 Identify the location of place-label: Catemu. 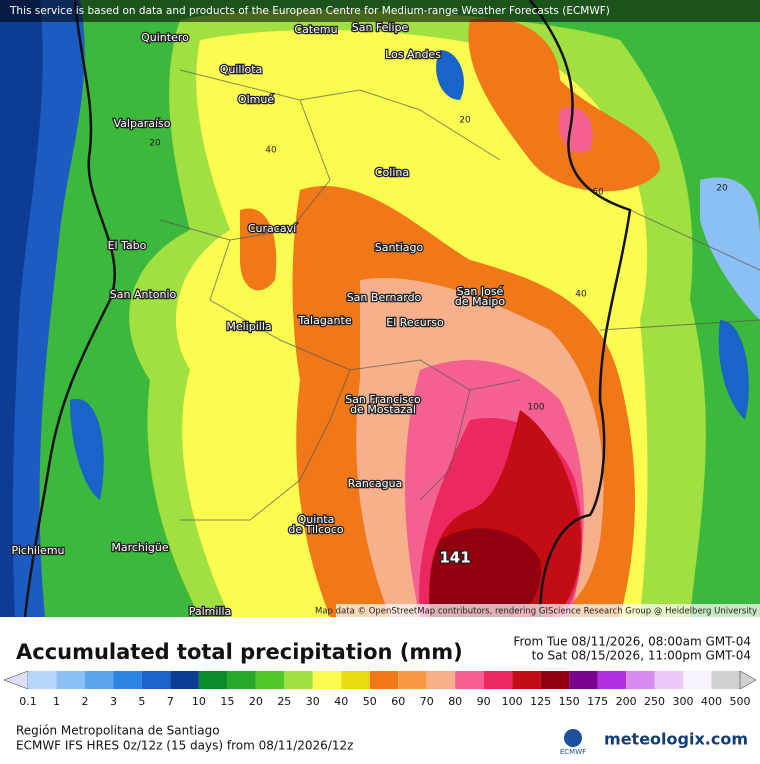
(315, 29).